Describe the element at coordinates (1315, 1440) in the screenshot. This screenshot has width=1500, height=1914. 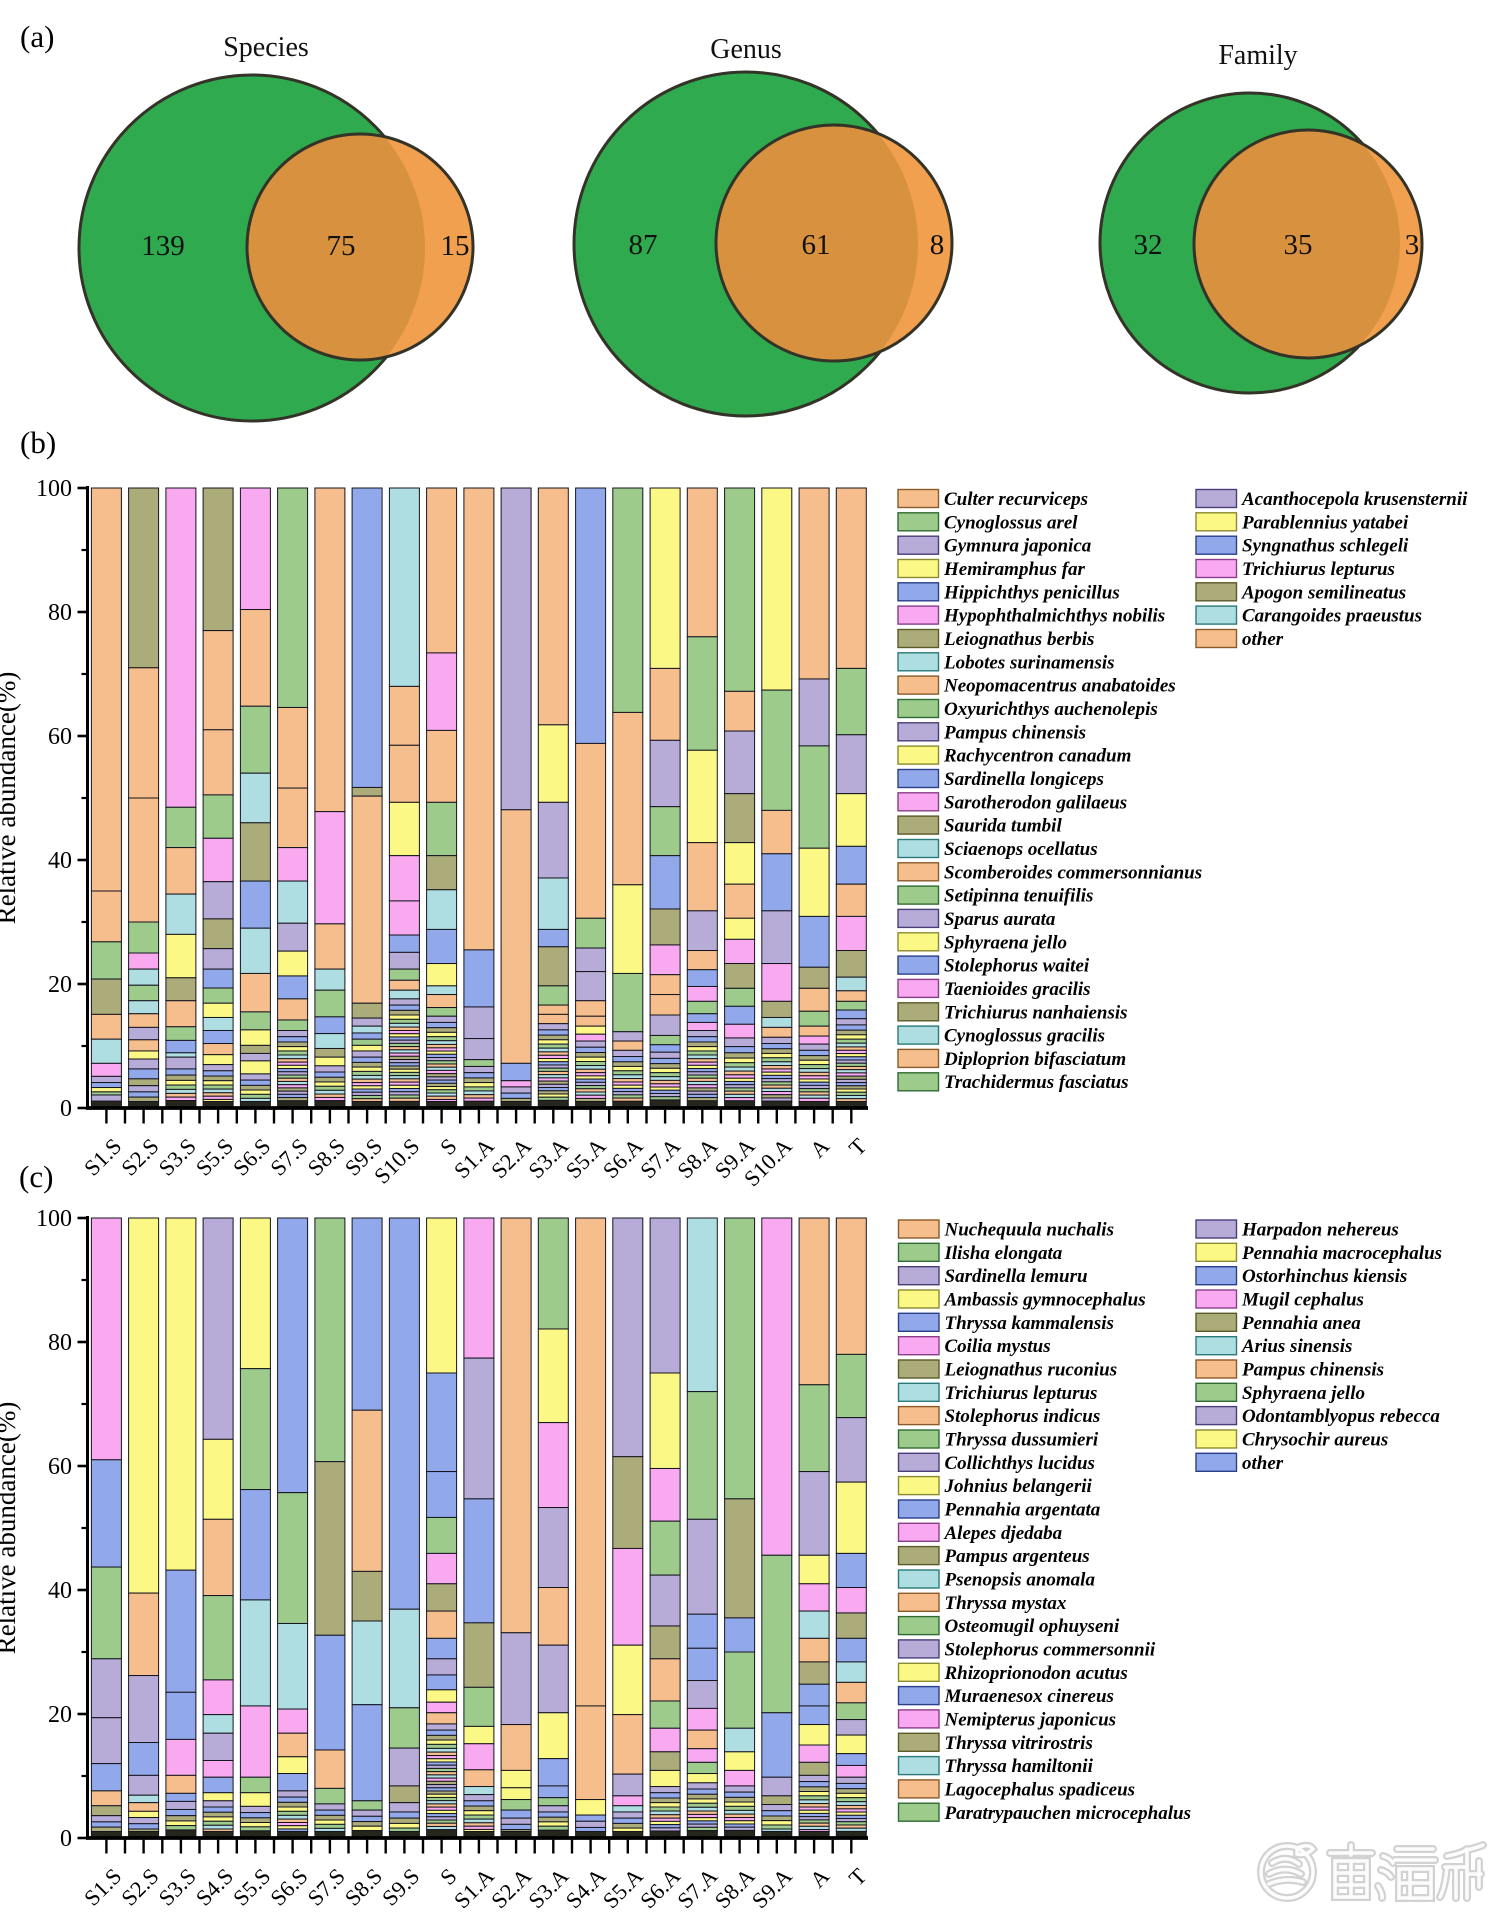
I see `svg-text: Chrysochir aureus` at that location.